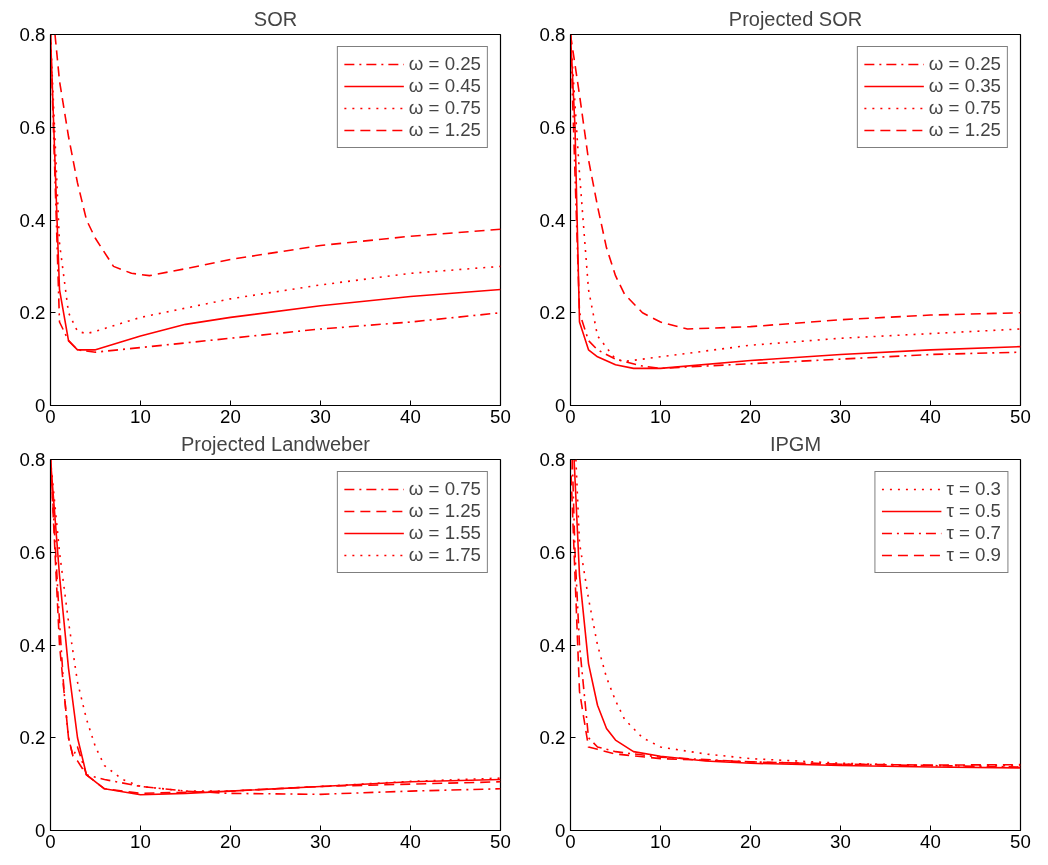 The image size is (1048, 865). Describe the element at coordinates (444, 533) in the screenshot. I see `legend-label: ω = 1.55` at that location.